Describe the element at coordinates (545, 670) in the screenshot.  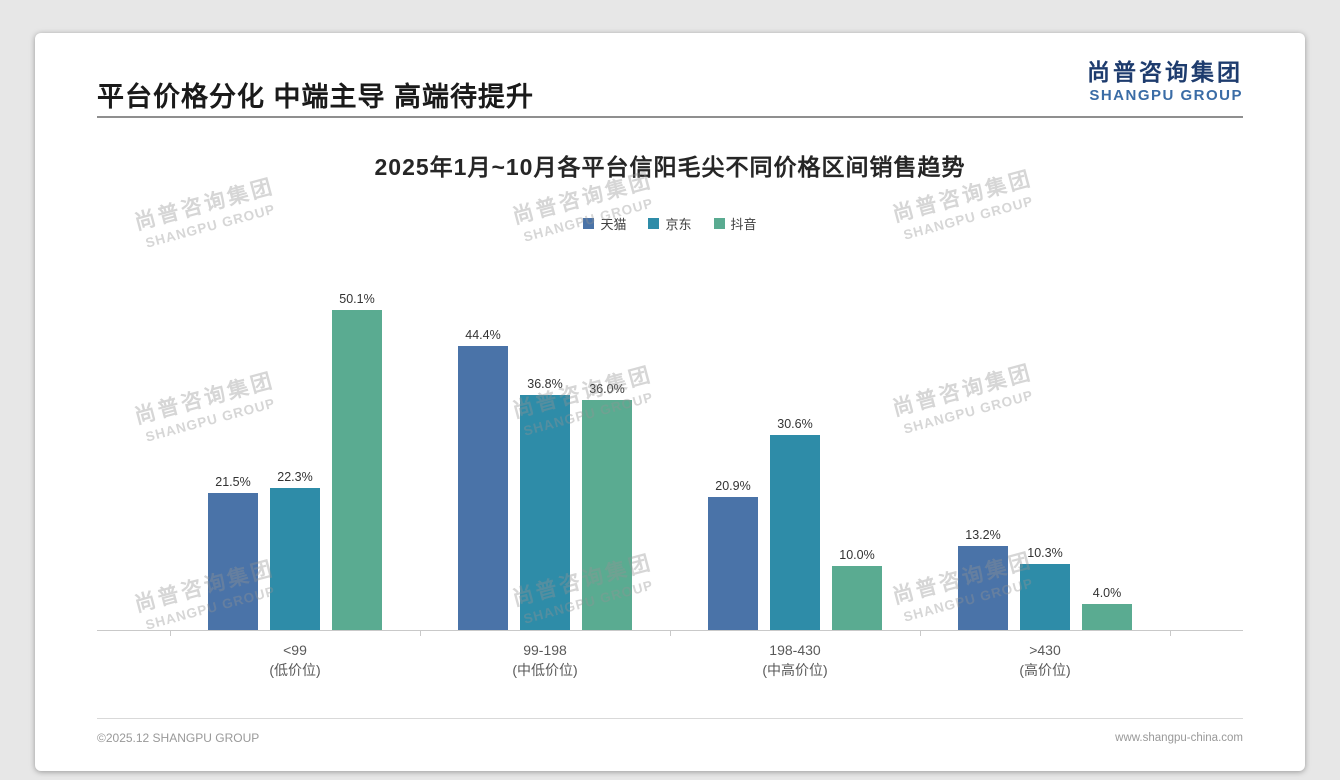
I see `x-axis-label-tier: (中低价位)` at that location.